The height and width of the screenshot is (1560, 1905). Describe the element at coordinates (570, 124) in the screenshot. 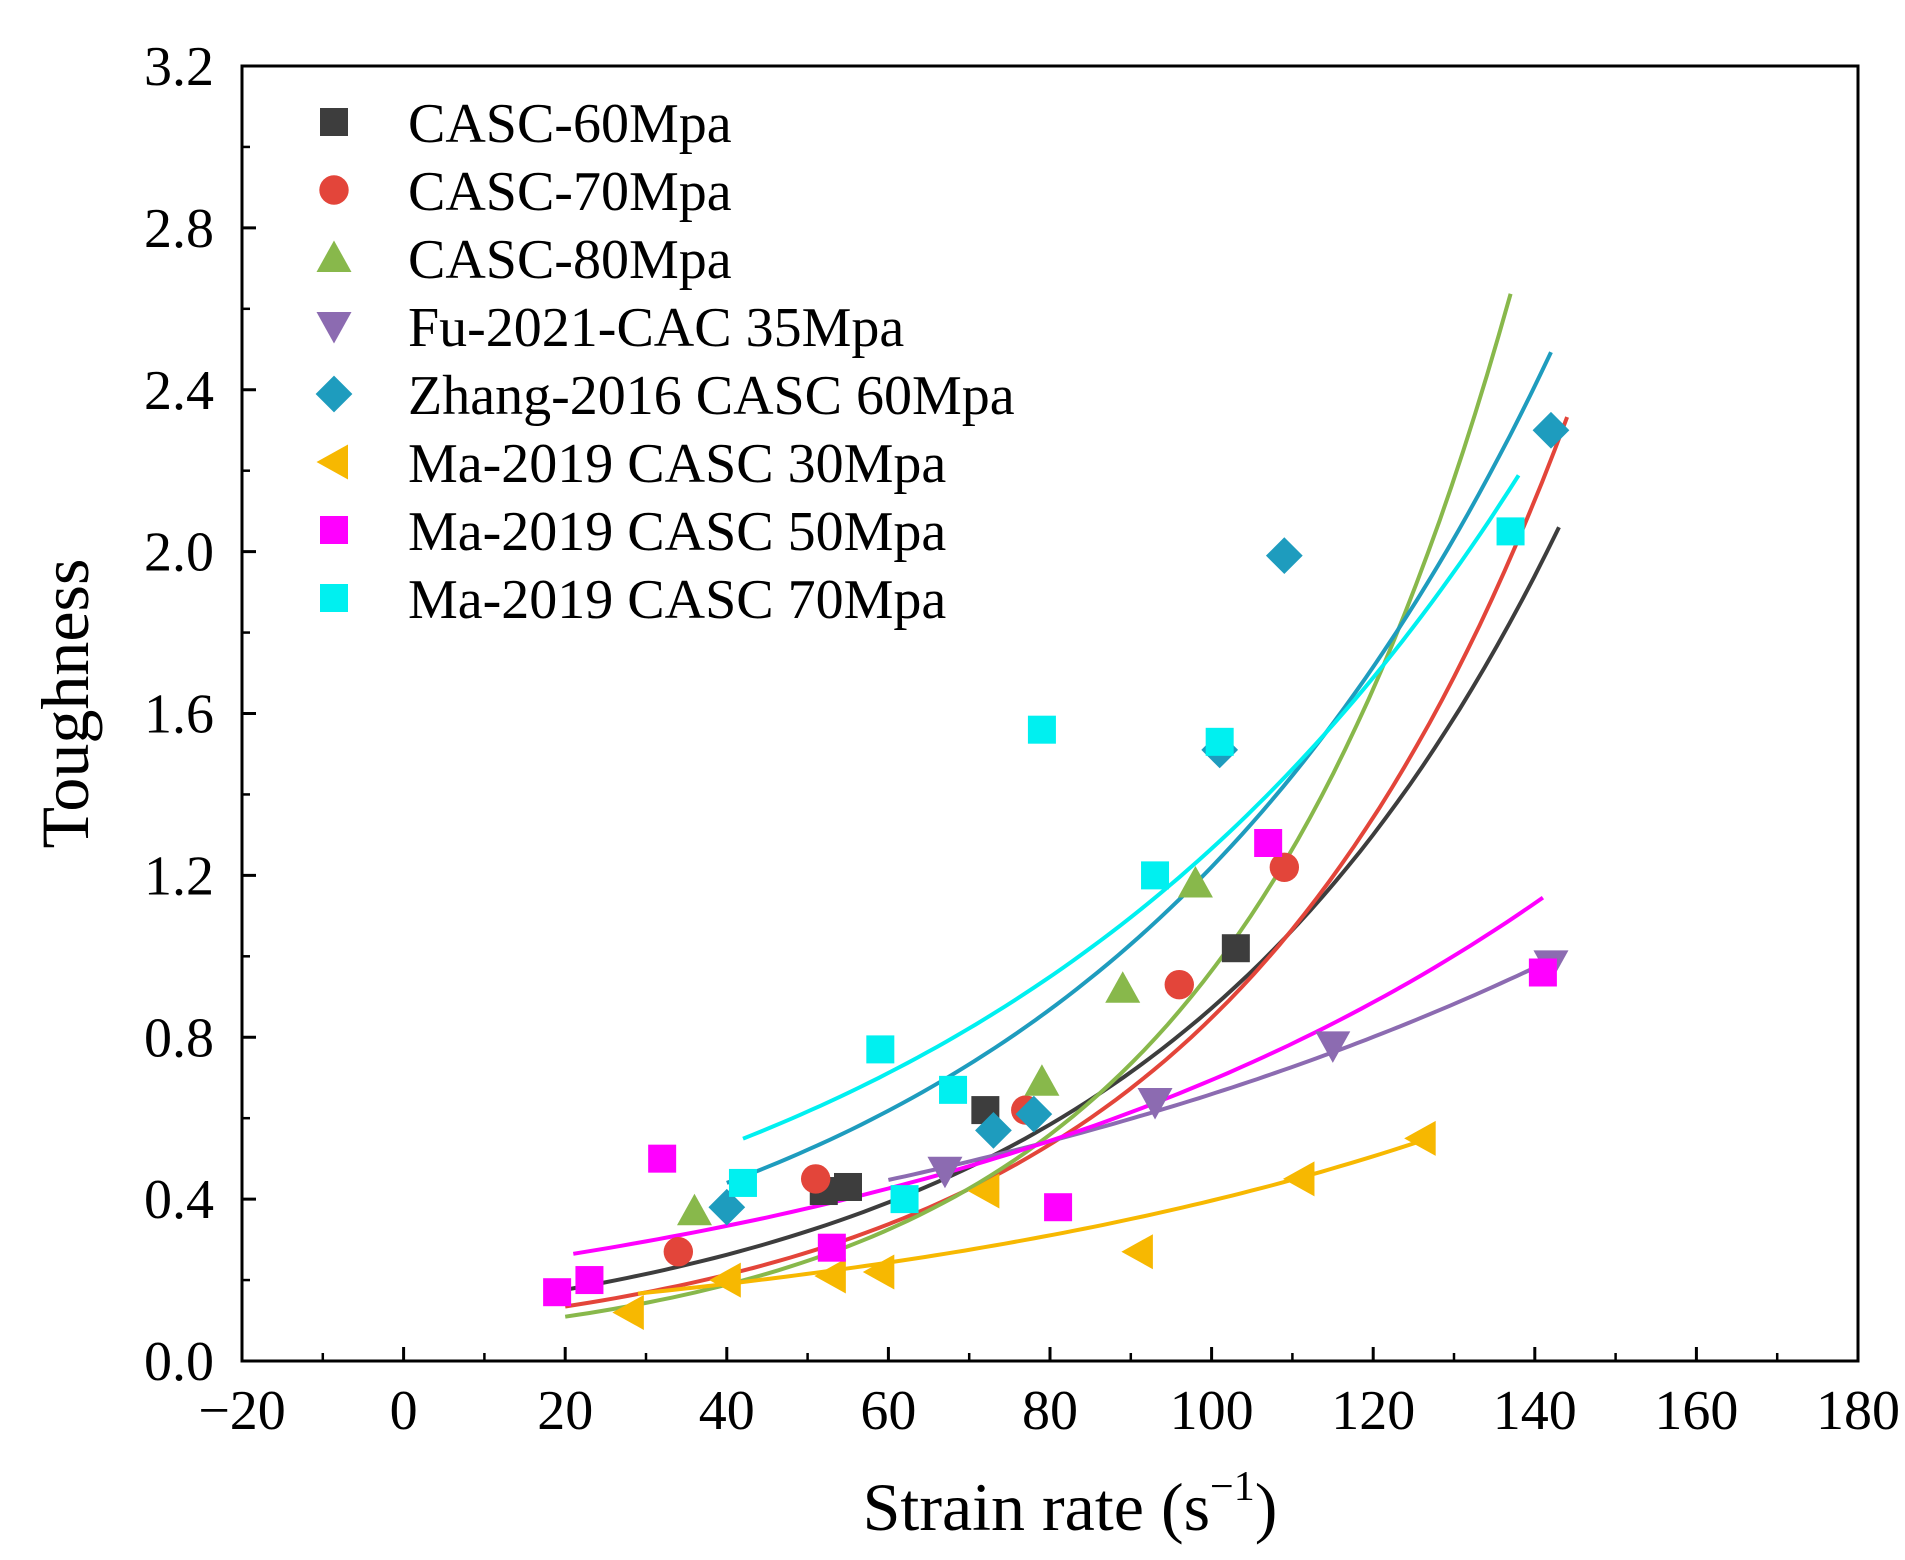

I see `legend-label: CASC-60Mpa` at that location.